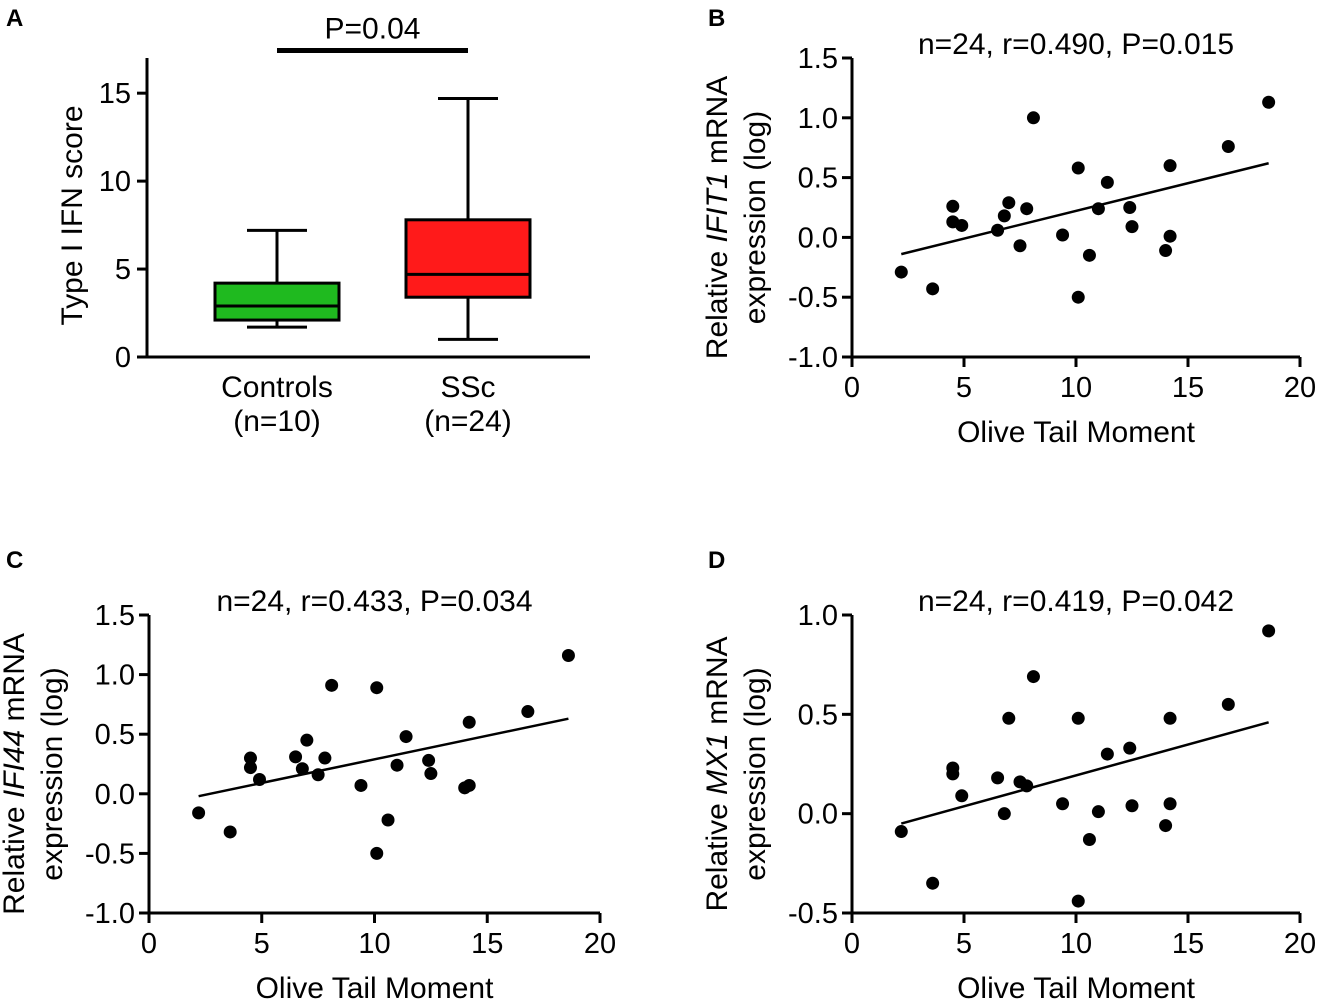 Image resolution: width=1318 pixels, height=999 pixels. What do you see at coordinates (115, 616) in the screenshot?
I see `y-tick-label: 1.5` at bounding box center [115, 616].